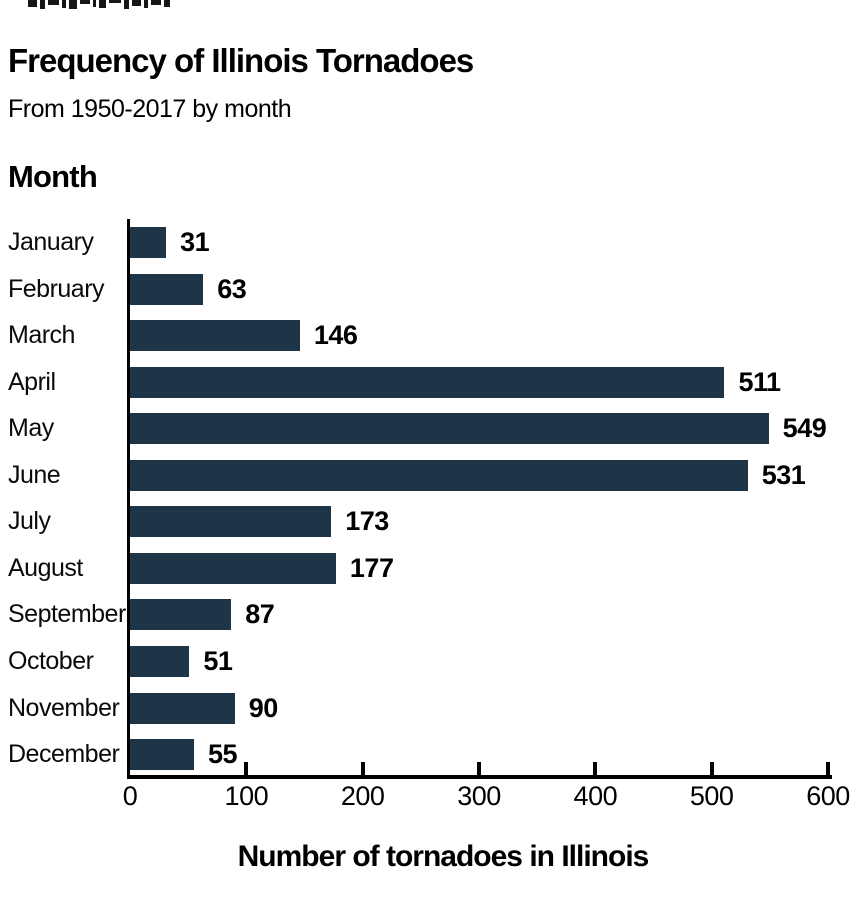  I want to click on y-axis-line, so click(128, 499).